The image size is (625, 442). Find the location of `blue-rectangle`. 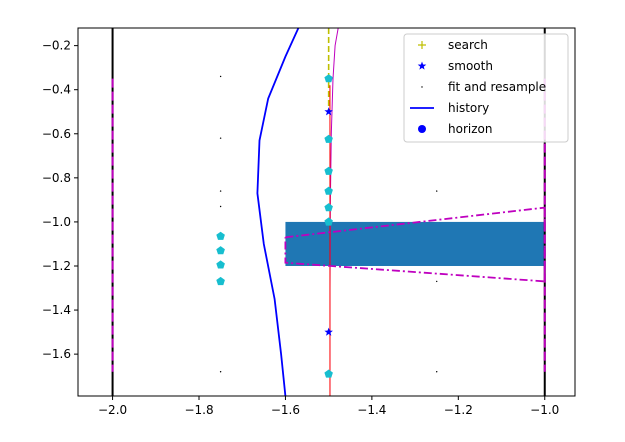

blue-rectangle is located at coordinates (415, 243).